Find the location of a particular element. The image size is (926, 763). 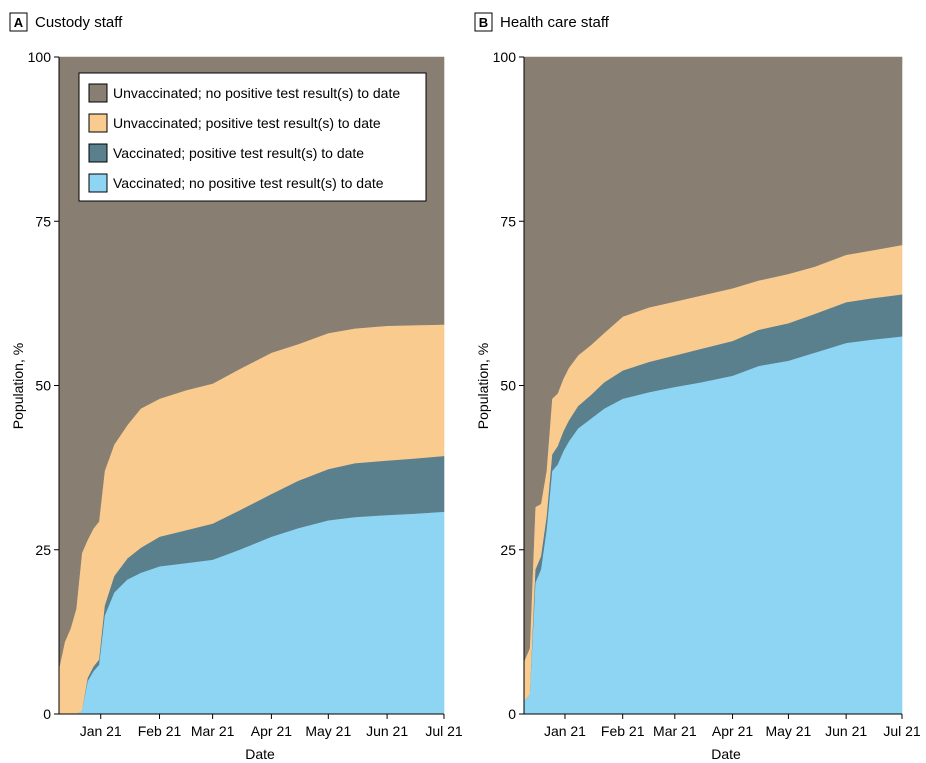

y-axis-label-b: Population, % is located at coordinates (483, 386).